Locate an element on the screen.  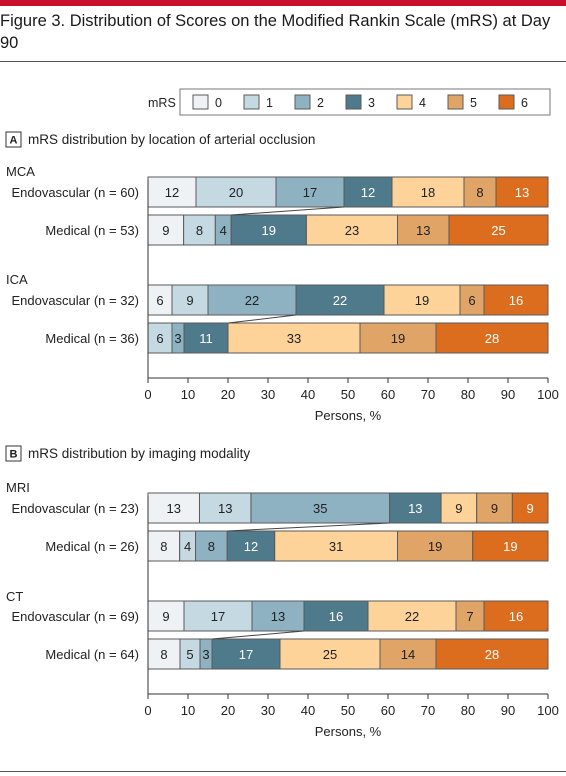
title-accent-bar is located at coordinates (283, 3).